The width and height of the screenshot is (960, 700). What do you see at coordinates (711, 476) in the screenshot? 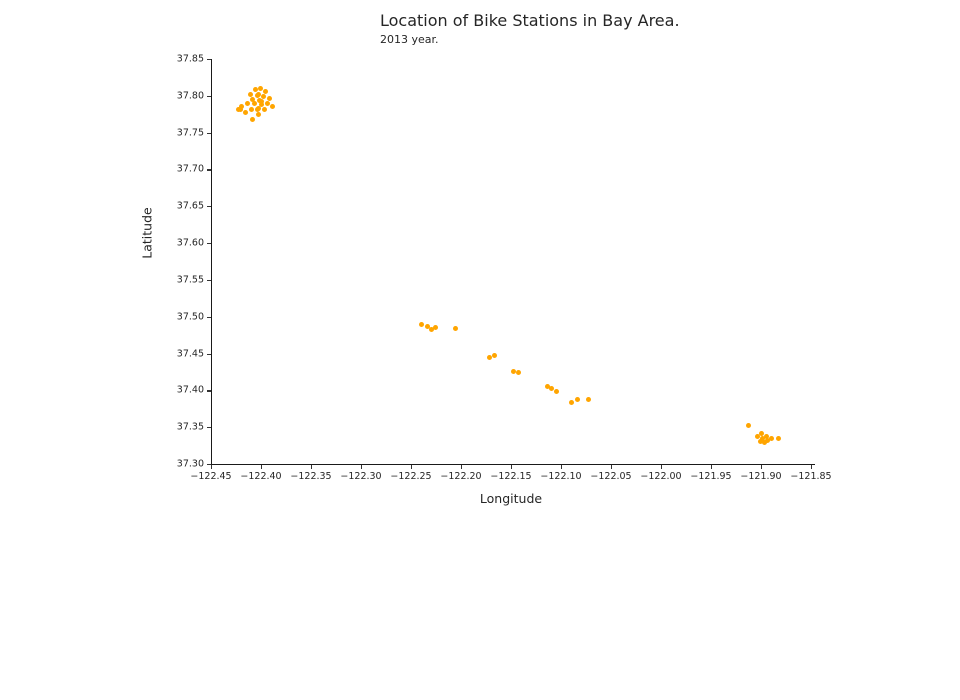
I see `x-tick-label: −121.95` at bounding box center [711, 476].